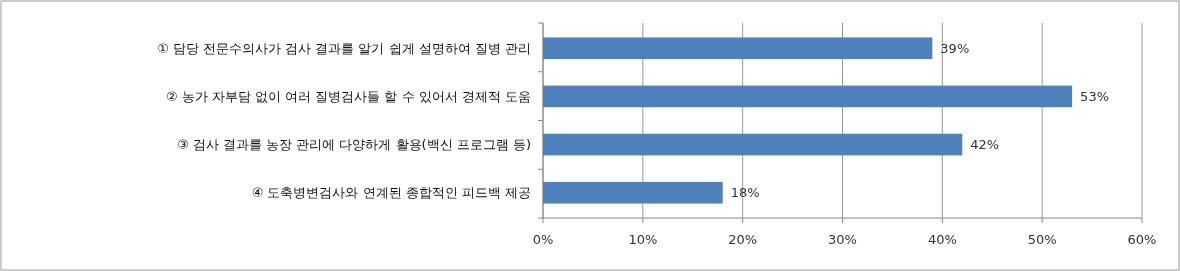  What do you see at coordinates (1142, 239) in the screenshot?
I see `x-tick-label: 60%` at bounding box center [1142, 239].